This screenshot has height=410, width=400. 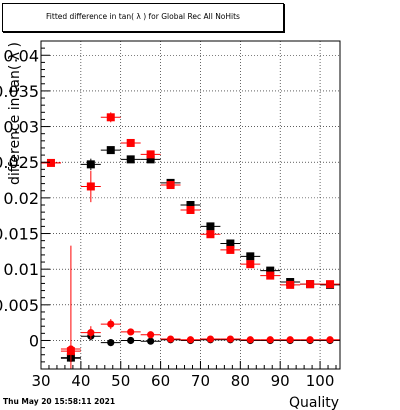 I want to click on x-tick-label: 60, so click(x=160, y=381).